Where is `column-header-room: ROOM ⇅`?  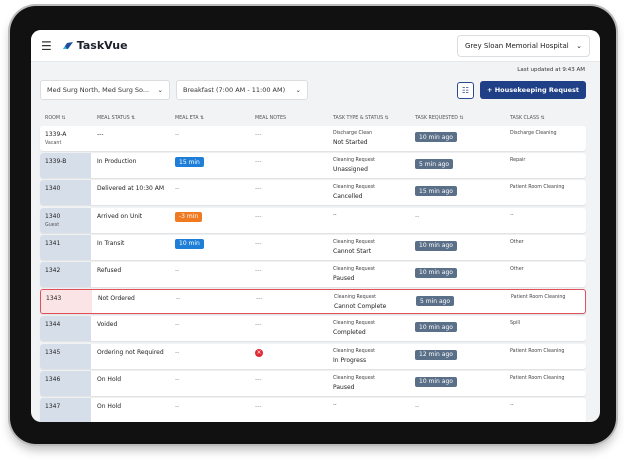
column-header-room: ROOM ⇅ is located at coordinates (55, 118).